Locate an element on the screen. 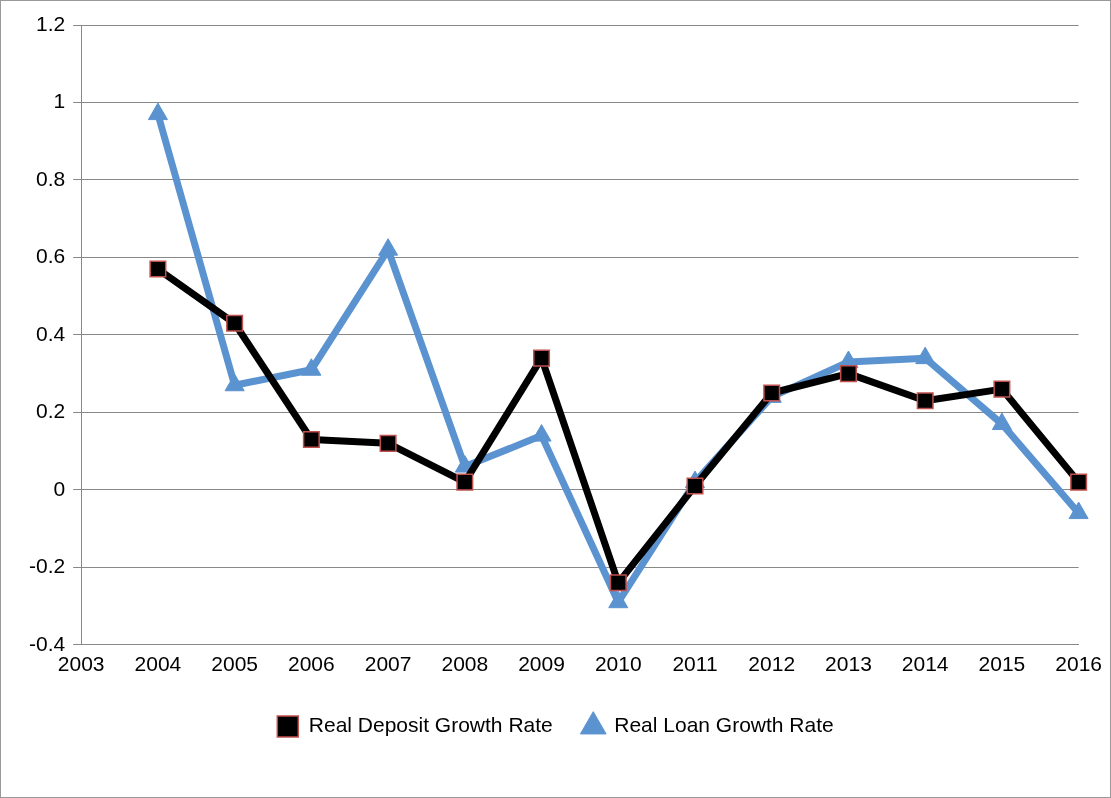 The width and height of the screenshot is (1111, 798). x-tick-label: 2006 is located at coordinates (311, 664).